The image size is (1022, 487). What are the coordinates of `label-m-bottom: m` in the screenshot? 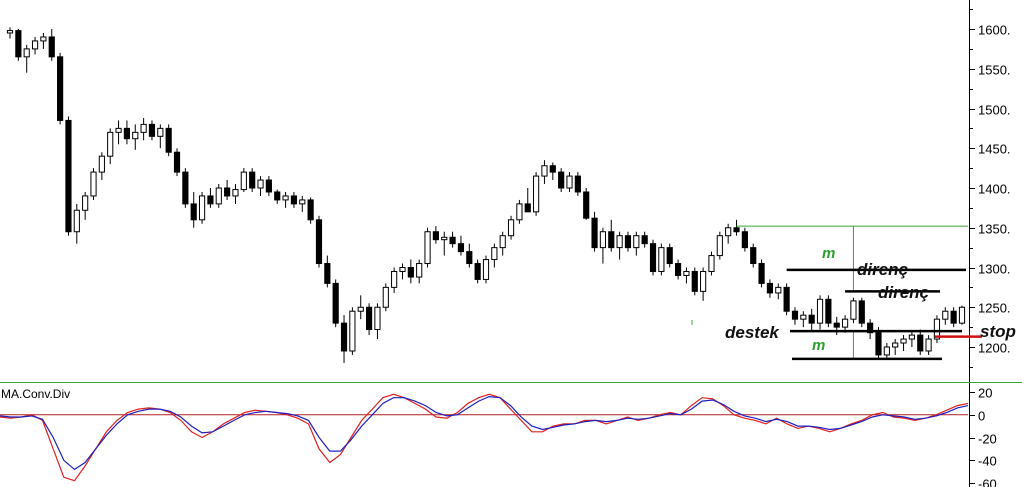 It's located at (818, 345).